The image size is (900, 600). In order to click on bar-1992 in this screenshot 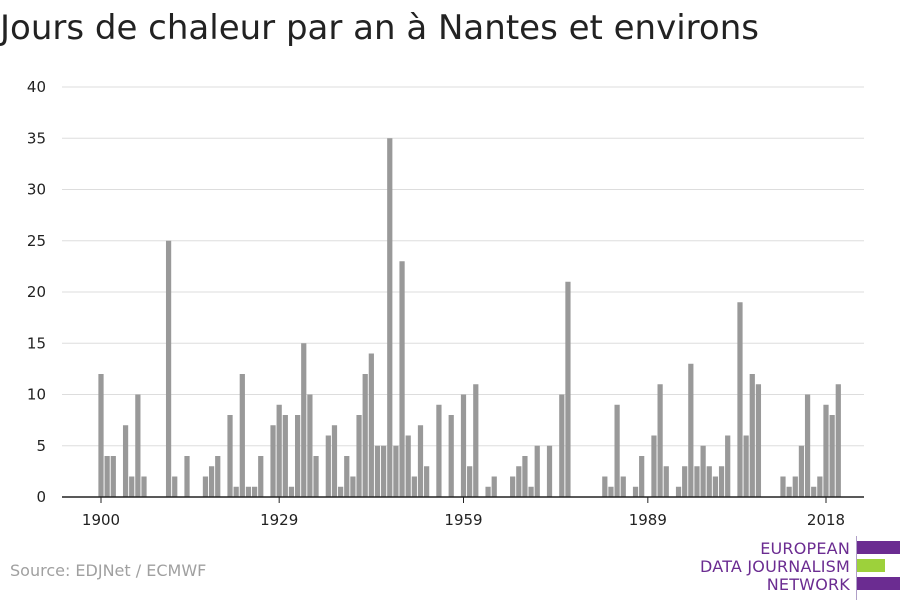, I will do `click(666, 481)`.